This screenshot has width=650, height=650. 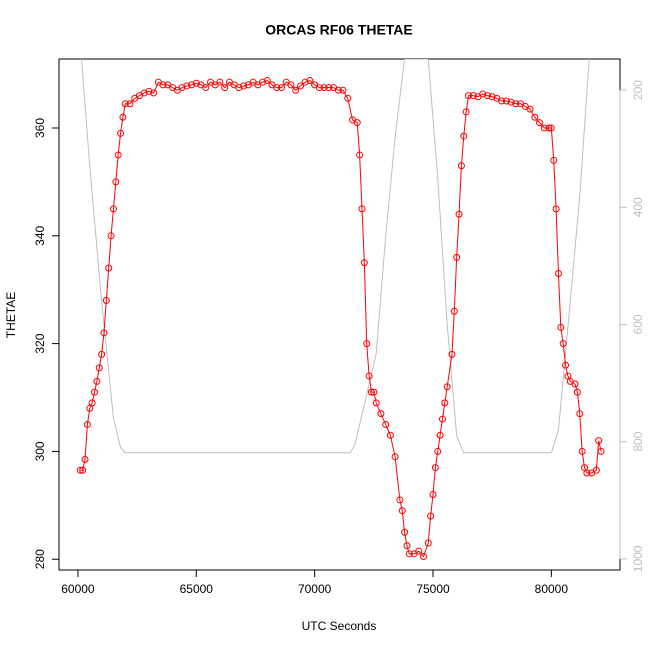 I want to click on y-tick-label: 280, so click(x=40, y=559).